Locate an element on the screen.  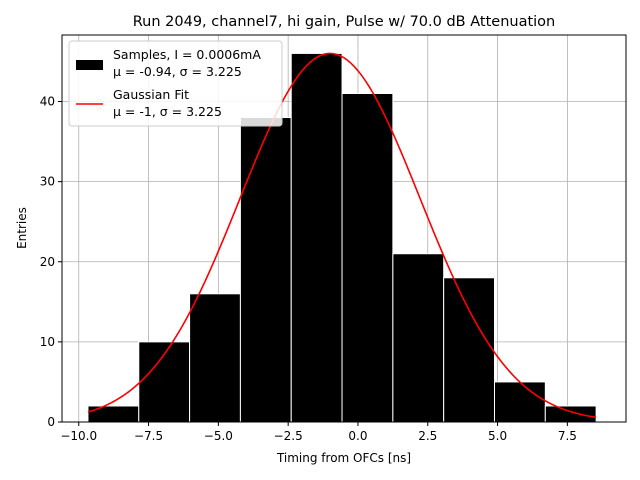
legend-histogram-swatch is located at coordinates (89, 65).